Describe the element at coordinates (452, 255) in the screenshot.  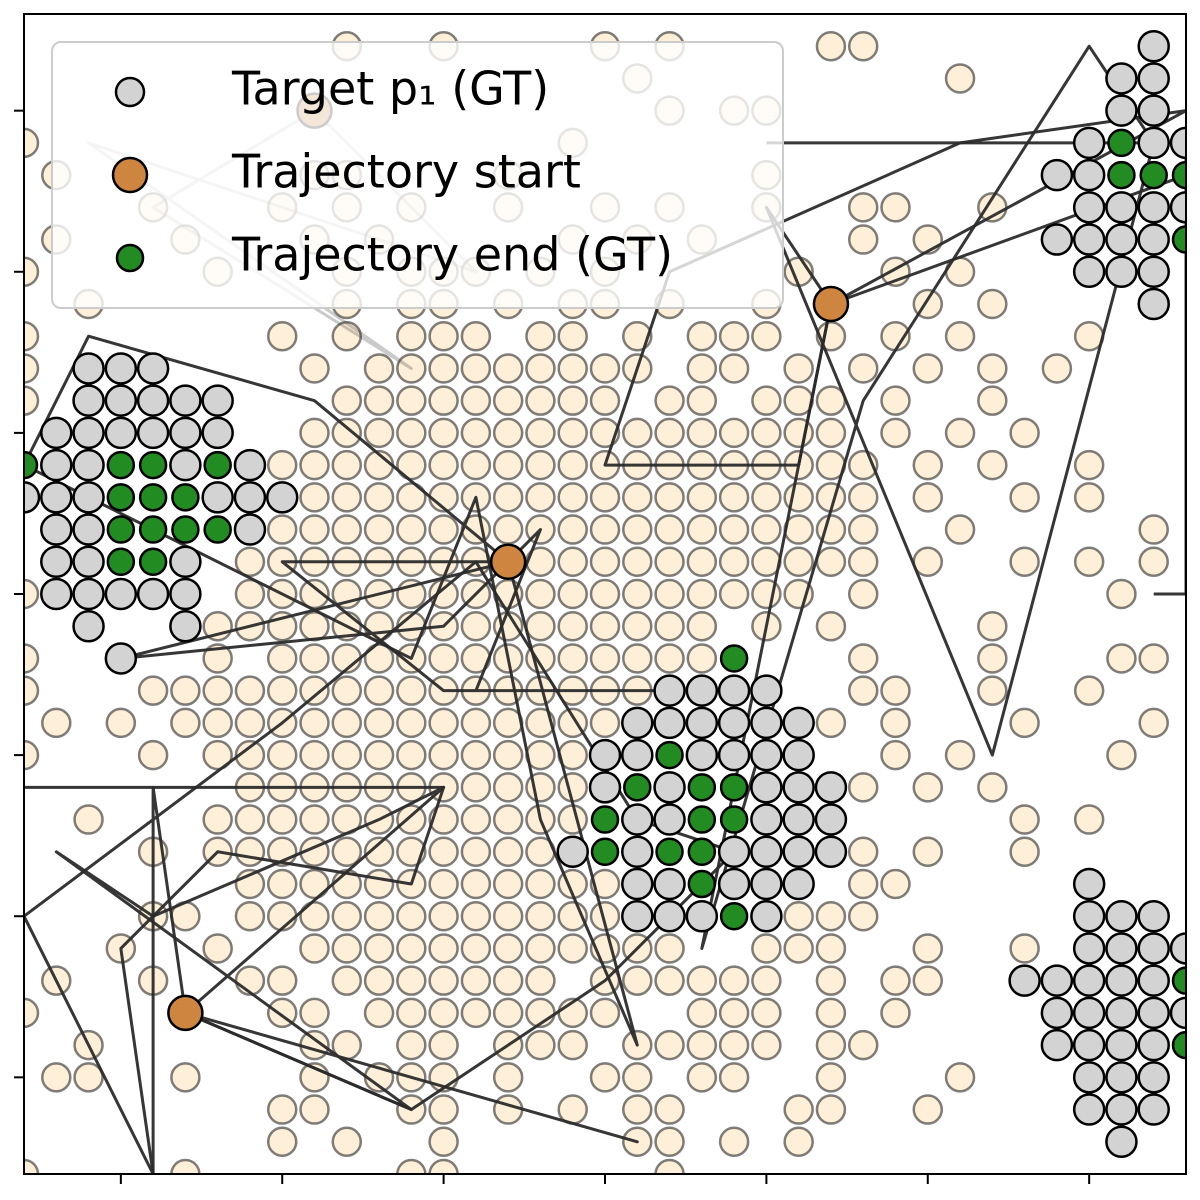
I see `legend-label: Trajectory end (GT)` at that location.